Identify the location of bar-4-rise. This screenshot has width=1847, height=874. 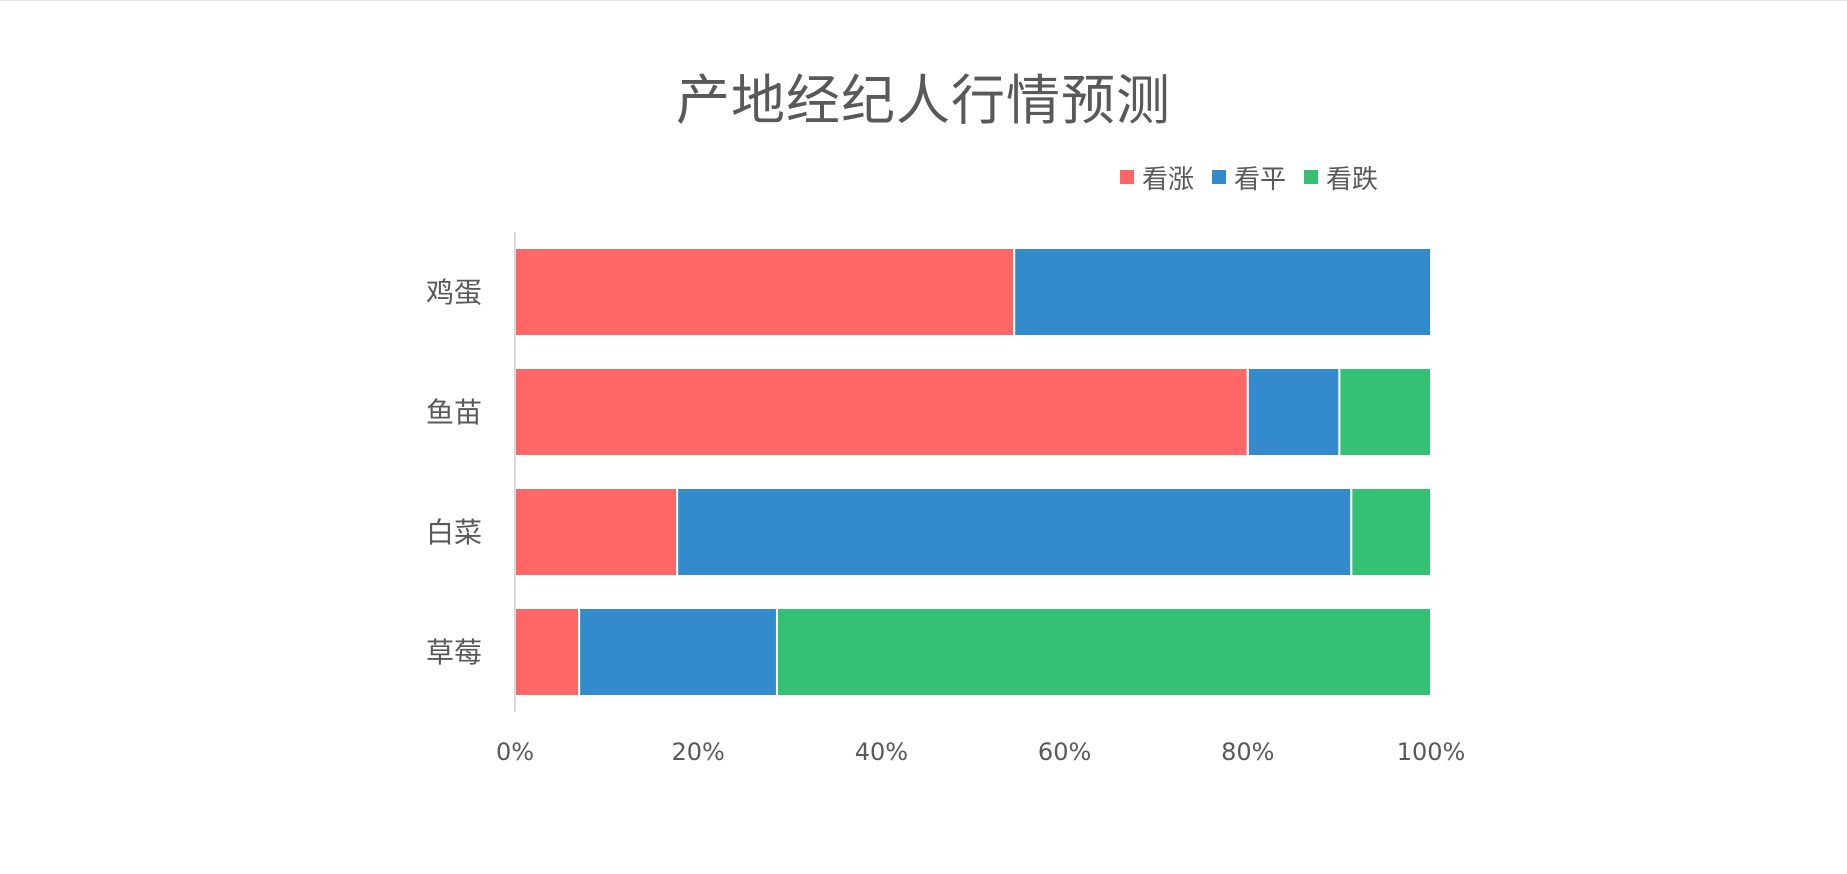
(547, 652).